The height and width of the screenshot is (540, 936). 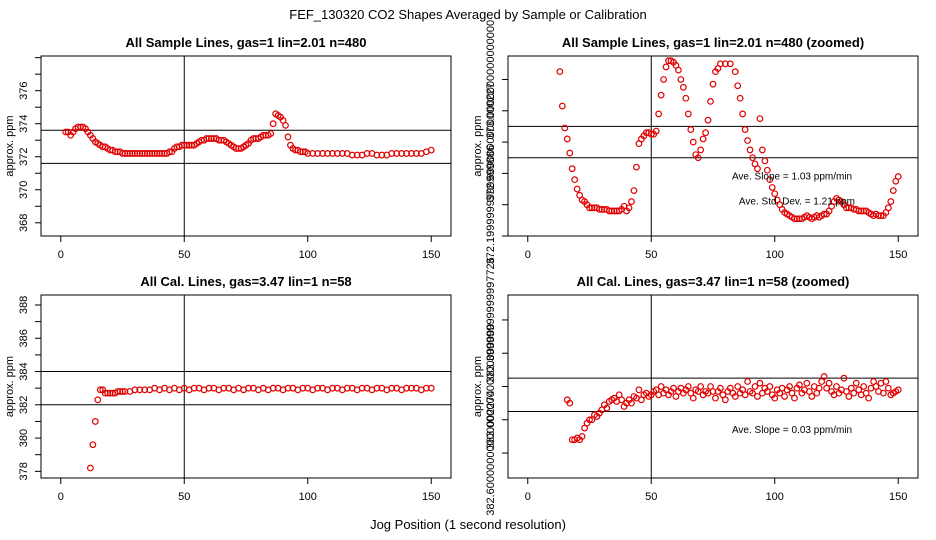 I want to click on annotation-text: Ave. Slope = 1.03 ppm/min, so click(x=792, y=177).